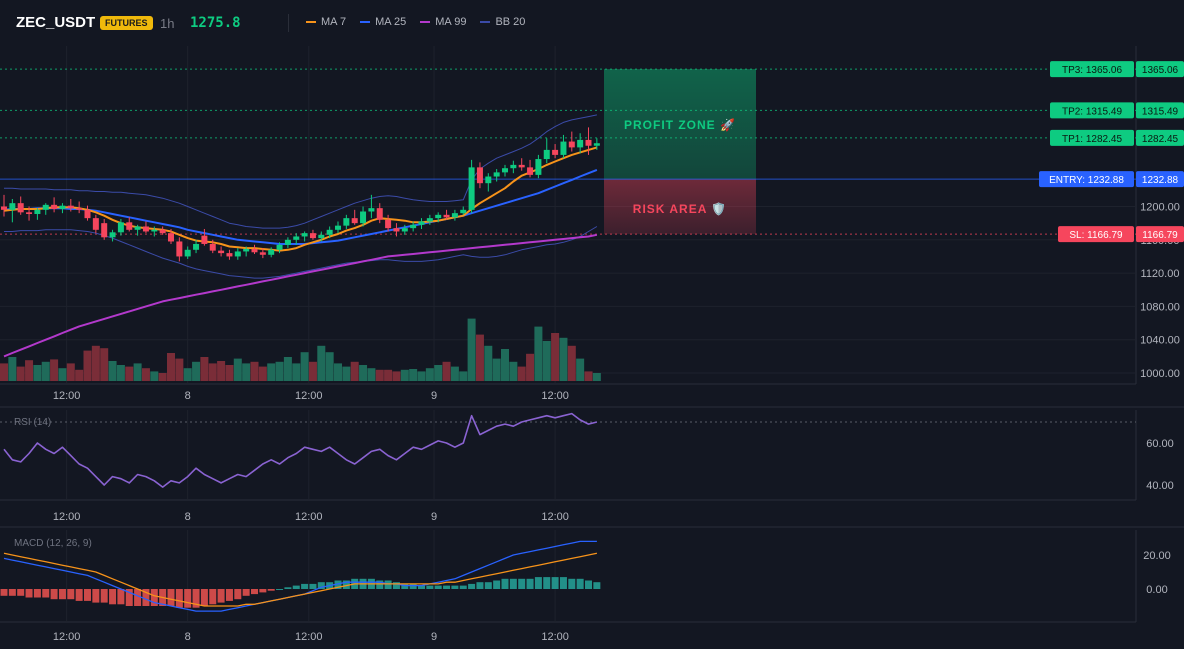  What do you see at coordinates (1092, 110) in the screenshot?
I see `level-tag-bg` at bounding box center [1092, 110].